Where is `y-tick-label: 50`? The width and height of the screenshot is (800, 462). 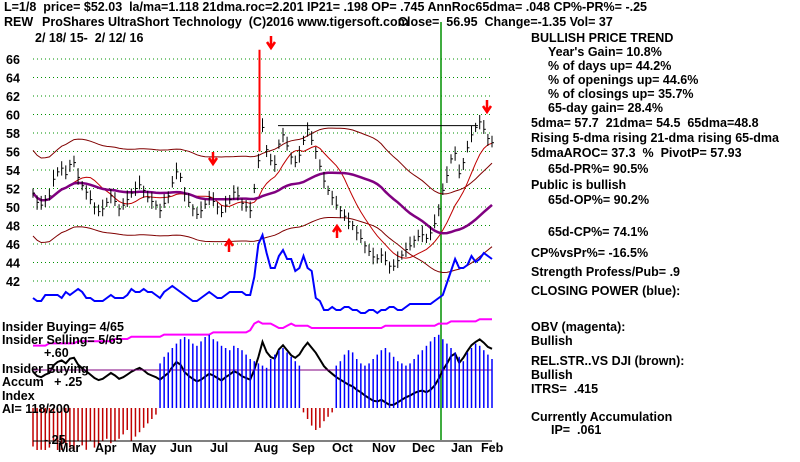
y-tick-label: 50 is located at coordinates (13, 208).